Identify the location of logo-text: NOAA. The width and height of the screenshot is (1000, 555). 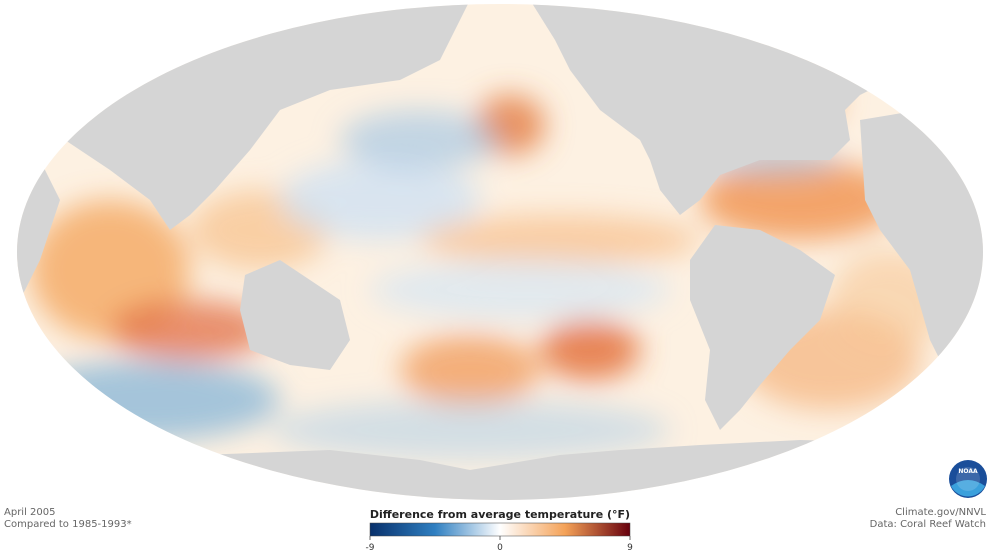
(968, 471).